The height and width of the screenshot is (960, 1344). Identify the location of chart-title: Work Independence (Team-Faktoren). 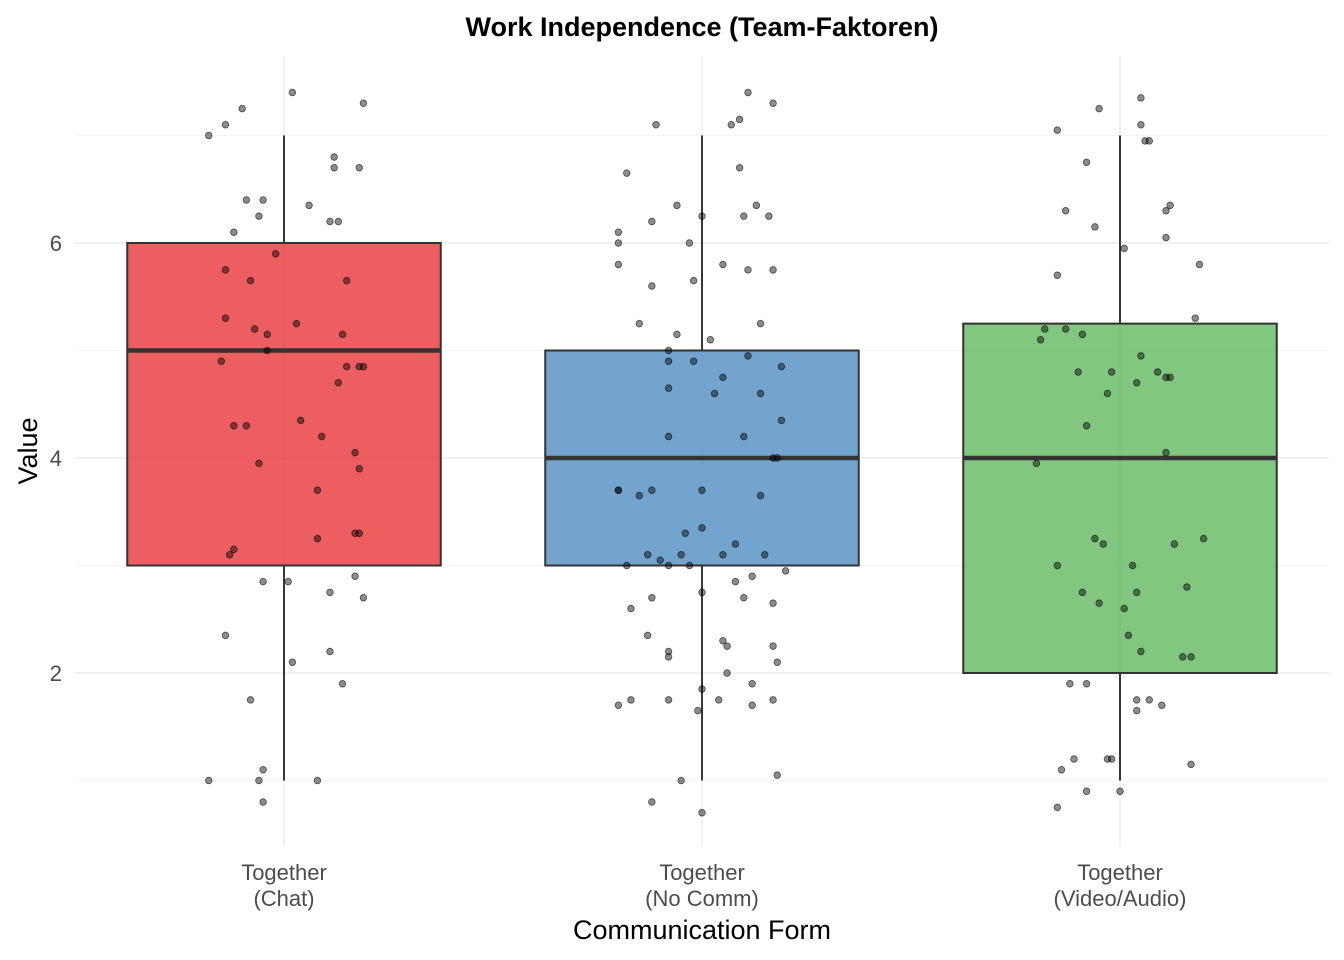
(701, 27).